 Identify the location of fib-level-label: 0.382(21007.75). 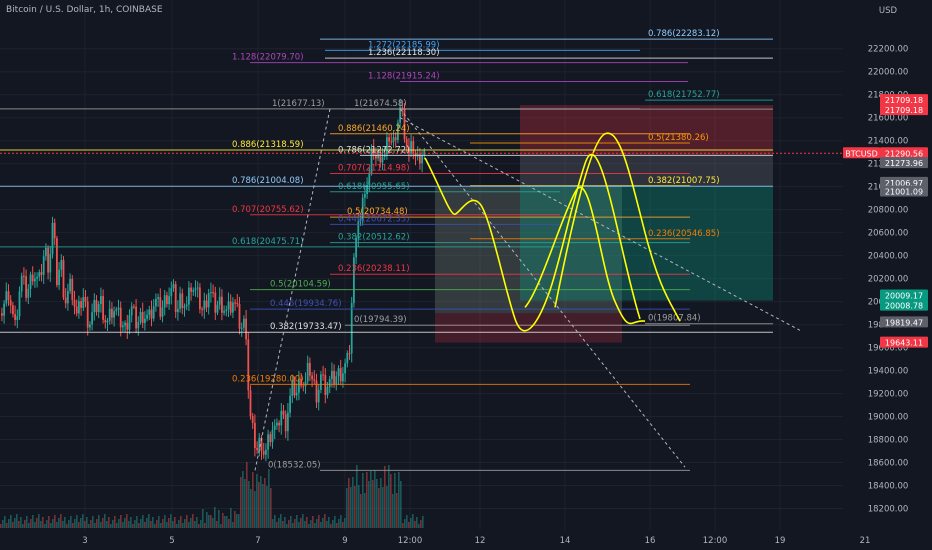
(684, 181).